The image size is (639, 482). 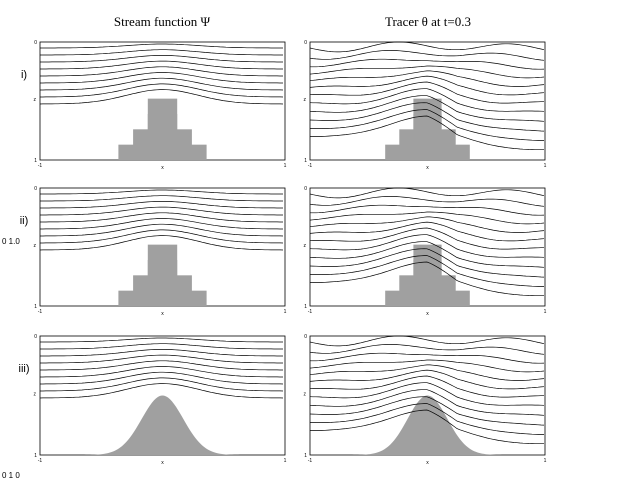 What do you see at coordinates (24, 221) in the screenshot?
I see `row-label: ii)` at bounding box center [24, 221].